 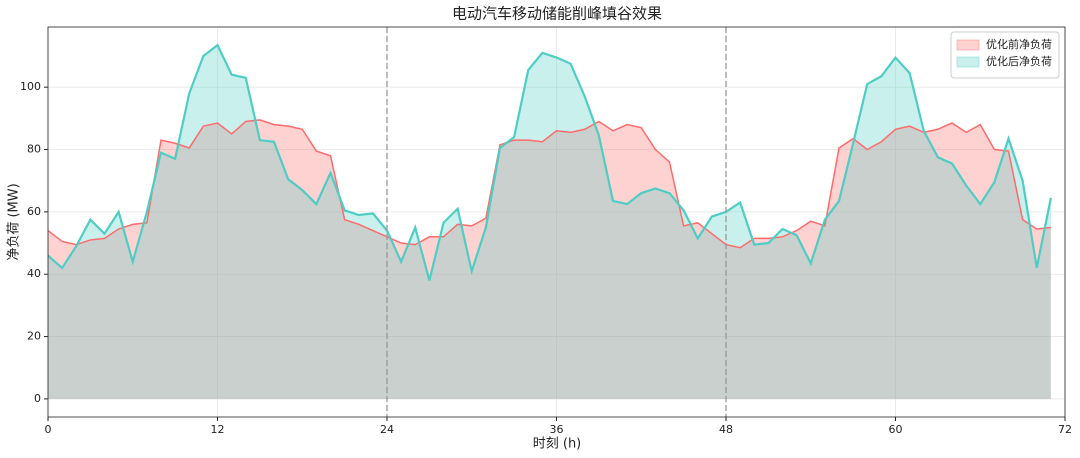 I want to click on legend-label: 优化前净负荷, so click(x=1019, y=44).